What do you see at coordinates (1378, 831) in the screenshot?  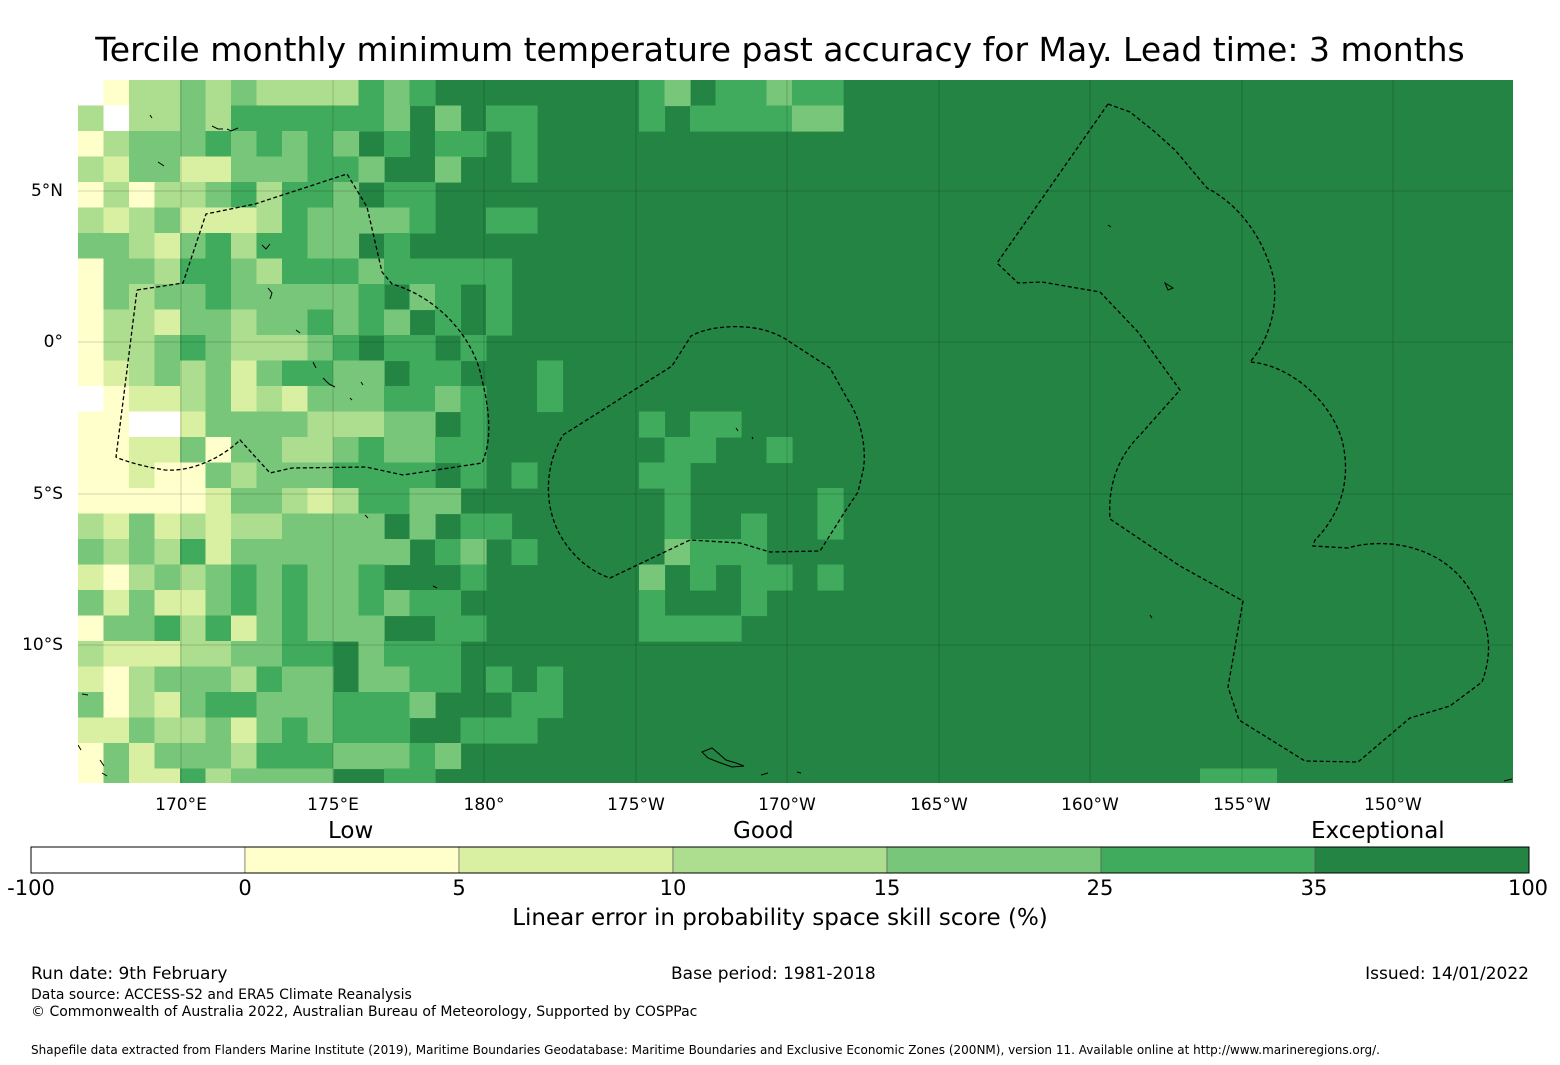 I see `category-exceptional: Exceptional` at bounding box center [1378, 831].